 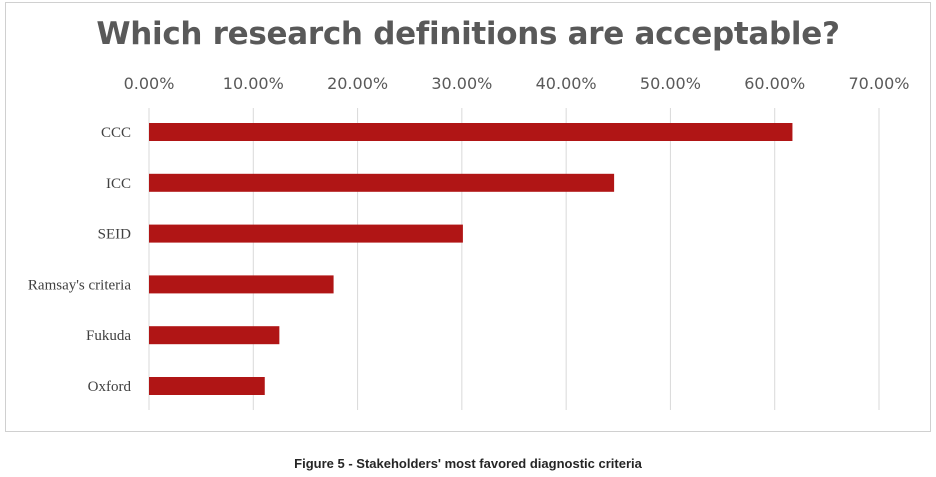 I want to click on bar-fukuda, so click(x=214, y=335).